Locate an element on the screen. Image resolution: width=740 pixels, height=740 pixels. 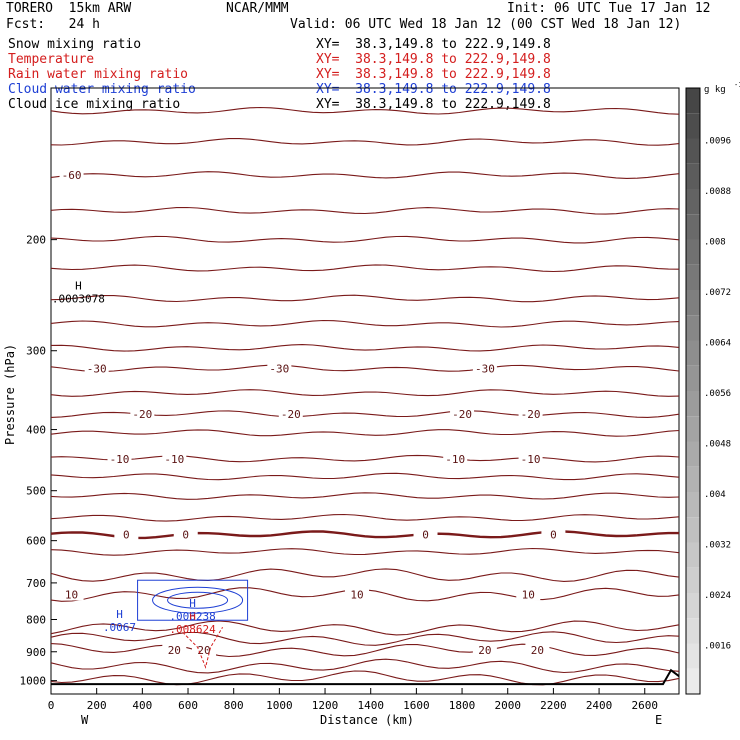
field-temperature-name: Temperature is located at coordinates (51, 59).